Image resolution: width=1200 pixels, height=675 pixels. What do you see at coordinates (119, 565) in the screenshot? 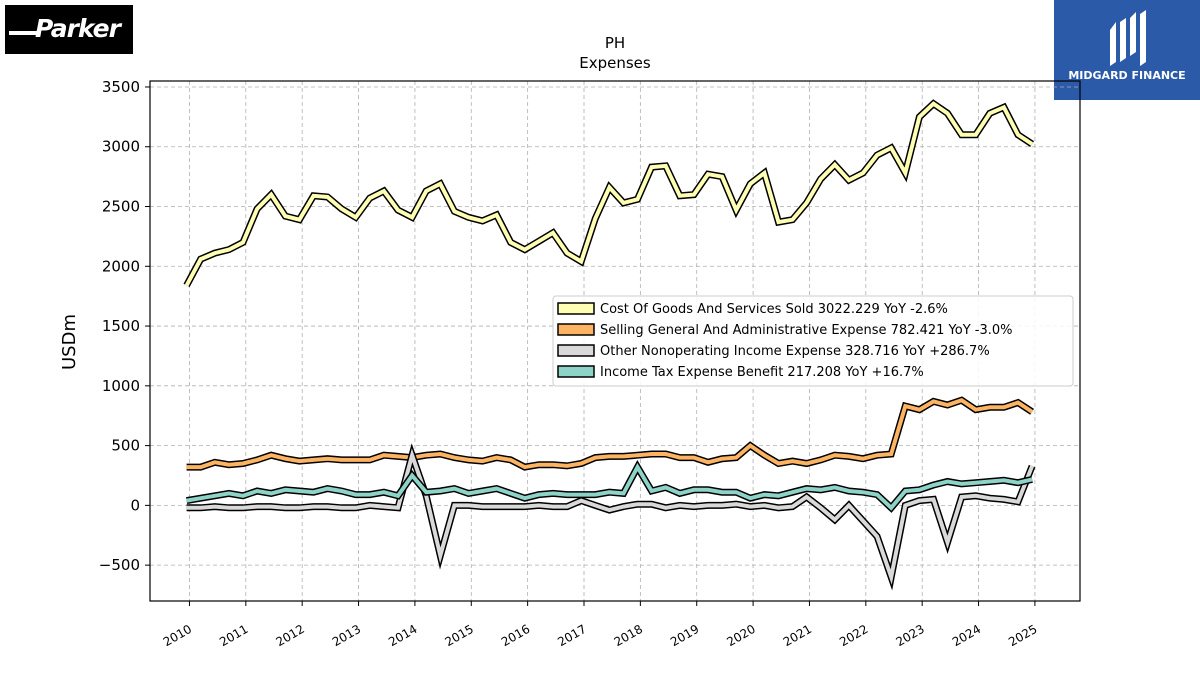
I see `y-tick-label: −500` at bounding box center [119, 565].